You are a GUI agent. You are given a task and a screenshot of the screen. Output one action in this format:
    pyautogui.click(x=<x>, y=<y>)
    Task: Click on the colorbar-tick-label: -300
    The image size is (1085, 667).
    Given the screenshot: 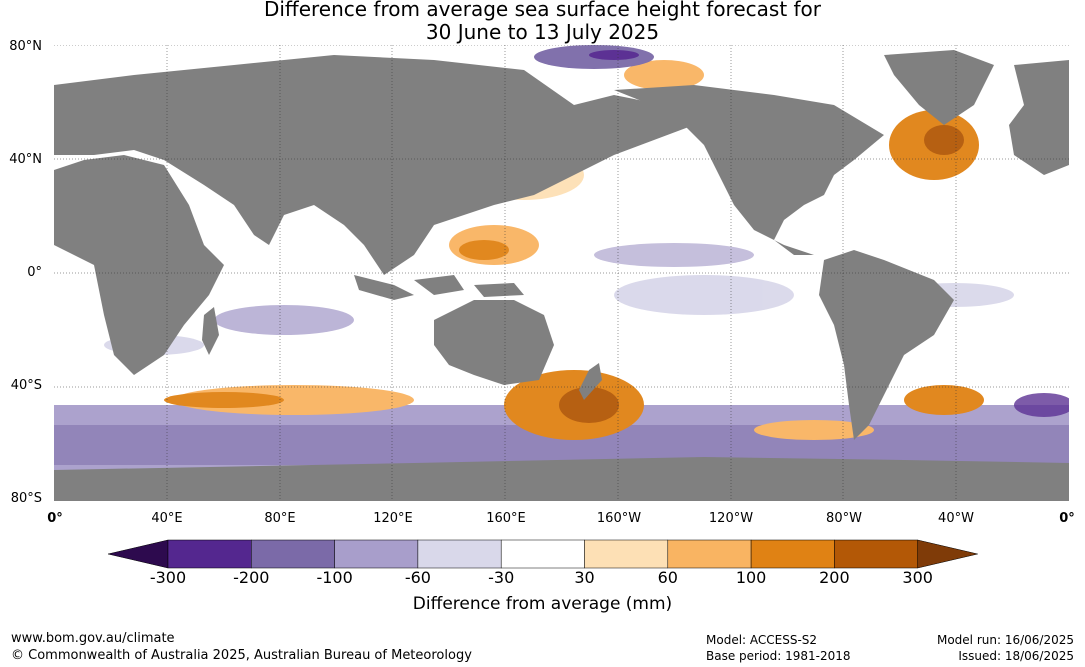 What is the action you would take?
    pyautogui.click(x=168, y=577)
    